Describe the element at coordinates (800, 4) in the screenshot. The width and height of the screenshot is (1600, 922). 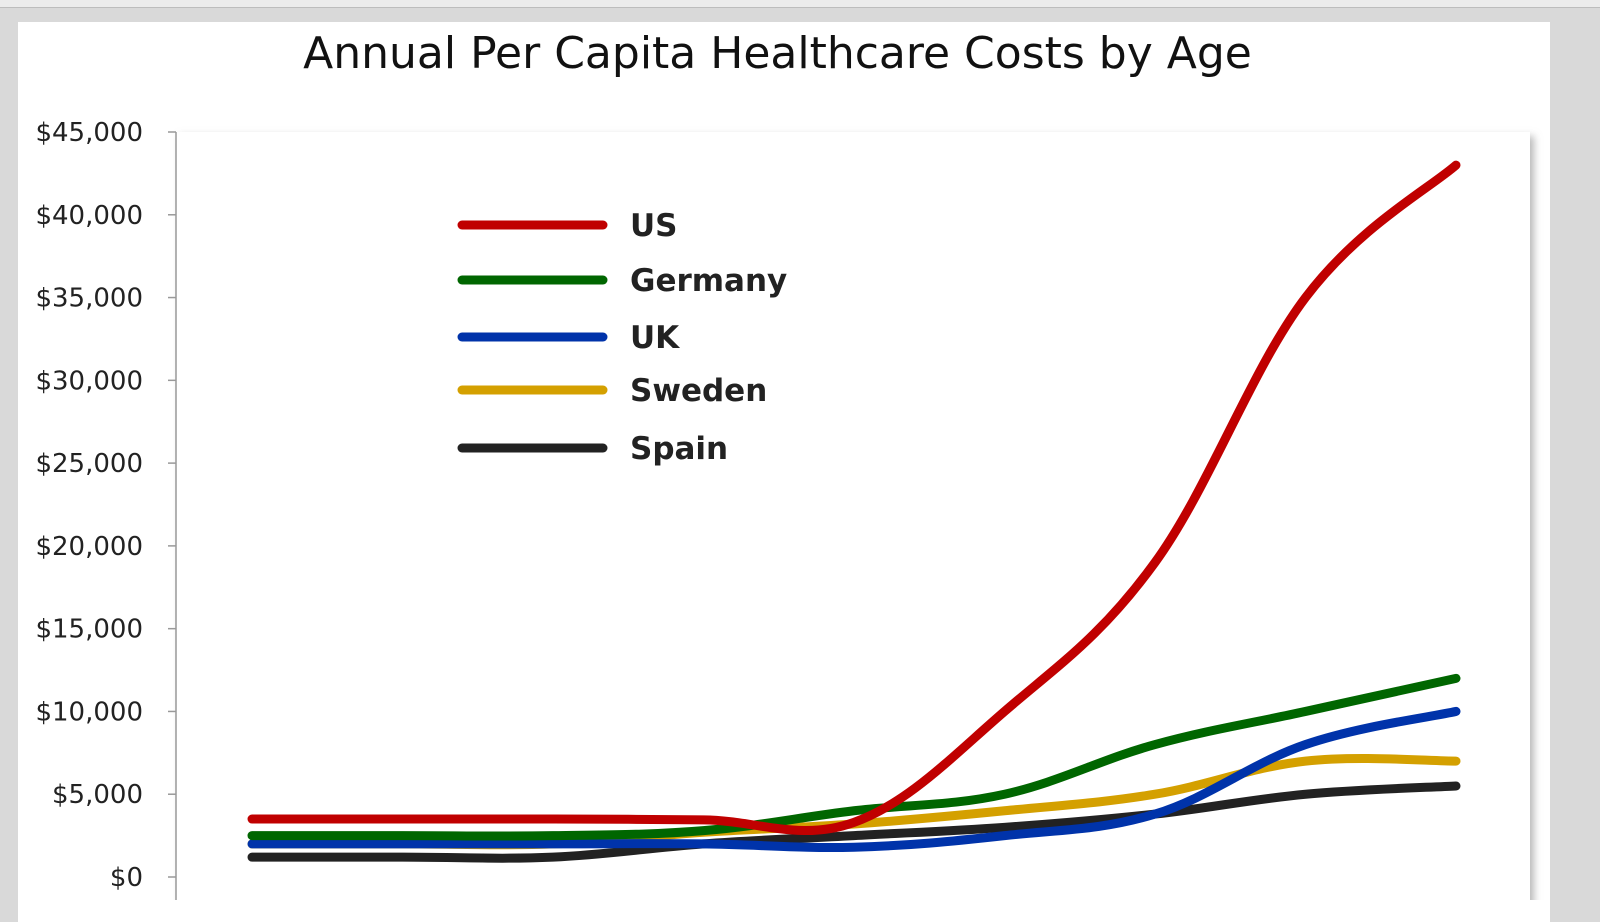
I see `window-top-border` at that location.